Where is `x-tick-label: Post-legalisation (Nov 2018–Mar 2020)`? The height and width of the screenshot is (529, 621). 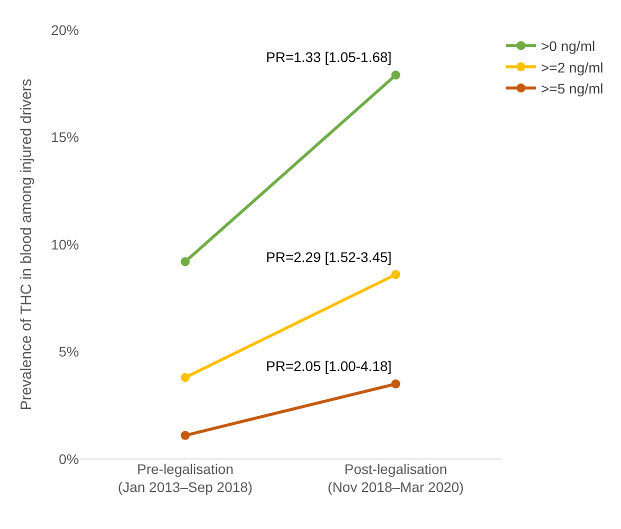
x-tick-label: Post-legalisation (Nov 2018–Mar 2020) is located at coordinates (396, 478).